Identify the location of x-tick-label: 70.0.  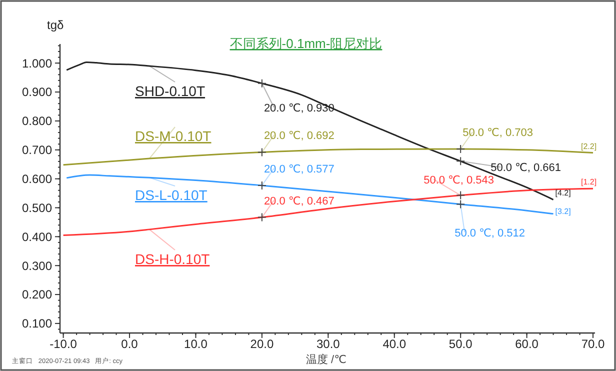
(593, 344).